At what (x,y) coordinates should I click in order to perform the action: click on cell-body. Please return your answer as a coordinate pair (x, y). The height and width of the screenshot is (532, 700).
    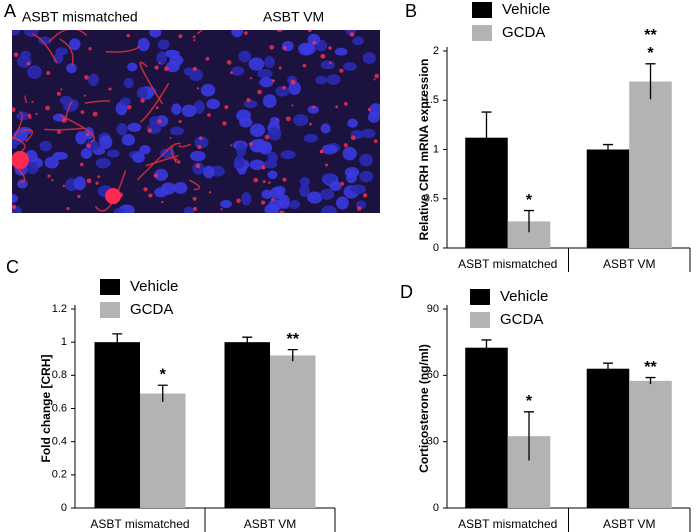
    Looking at the image, I should click on (20, 160).